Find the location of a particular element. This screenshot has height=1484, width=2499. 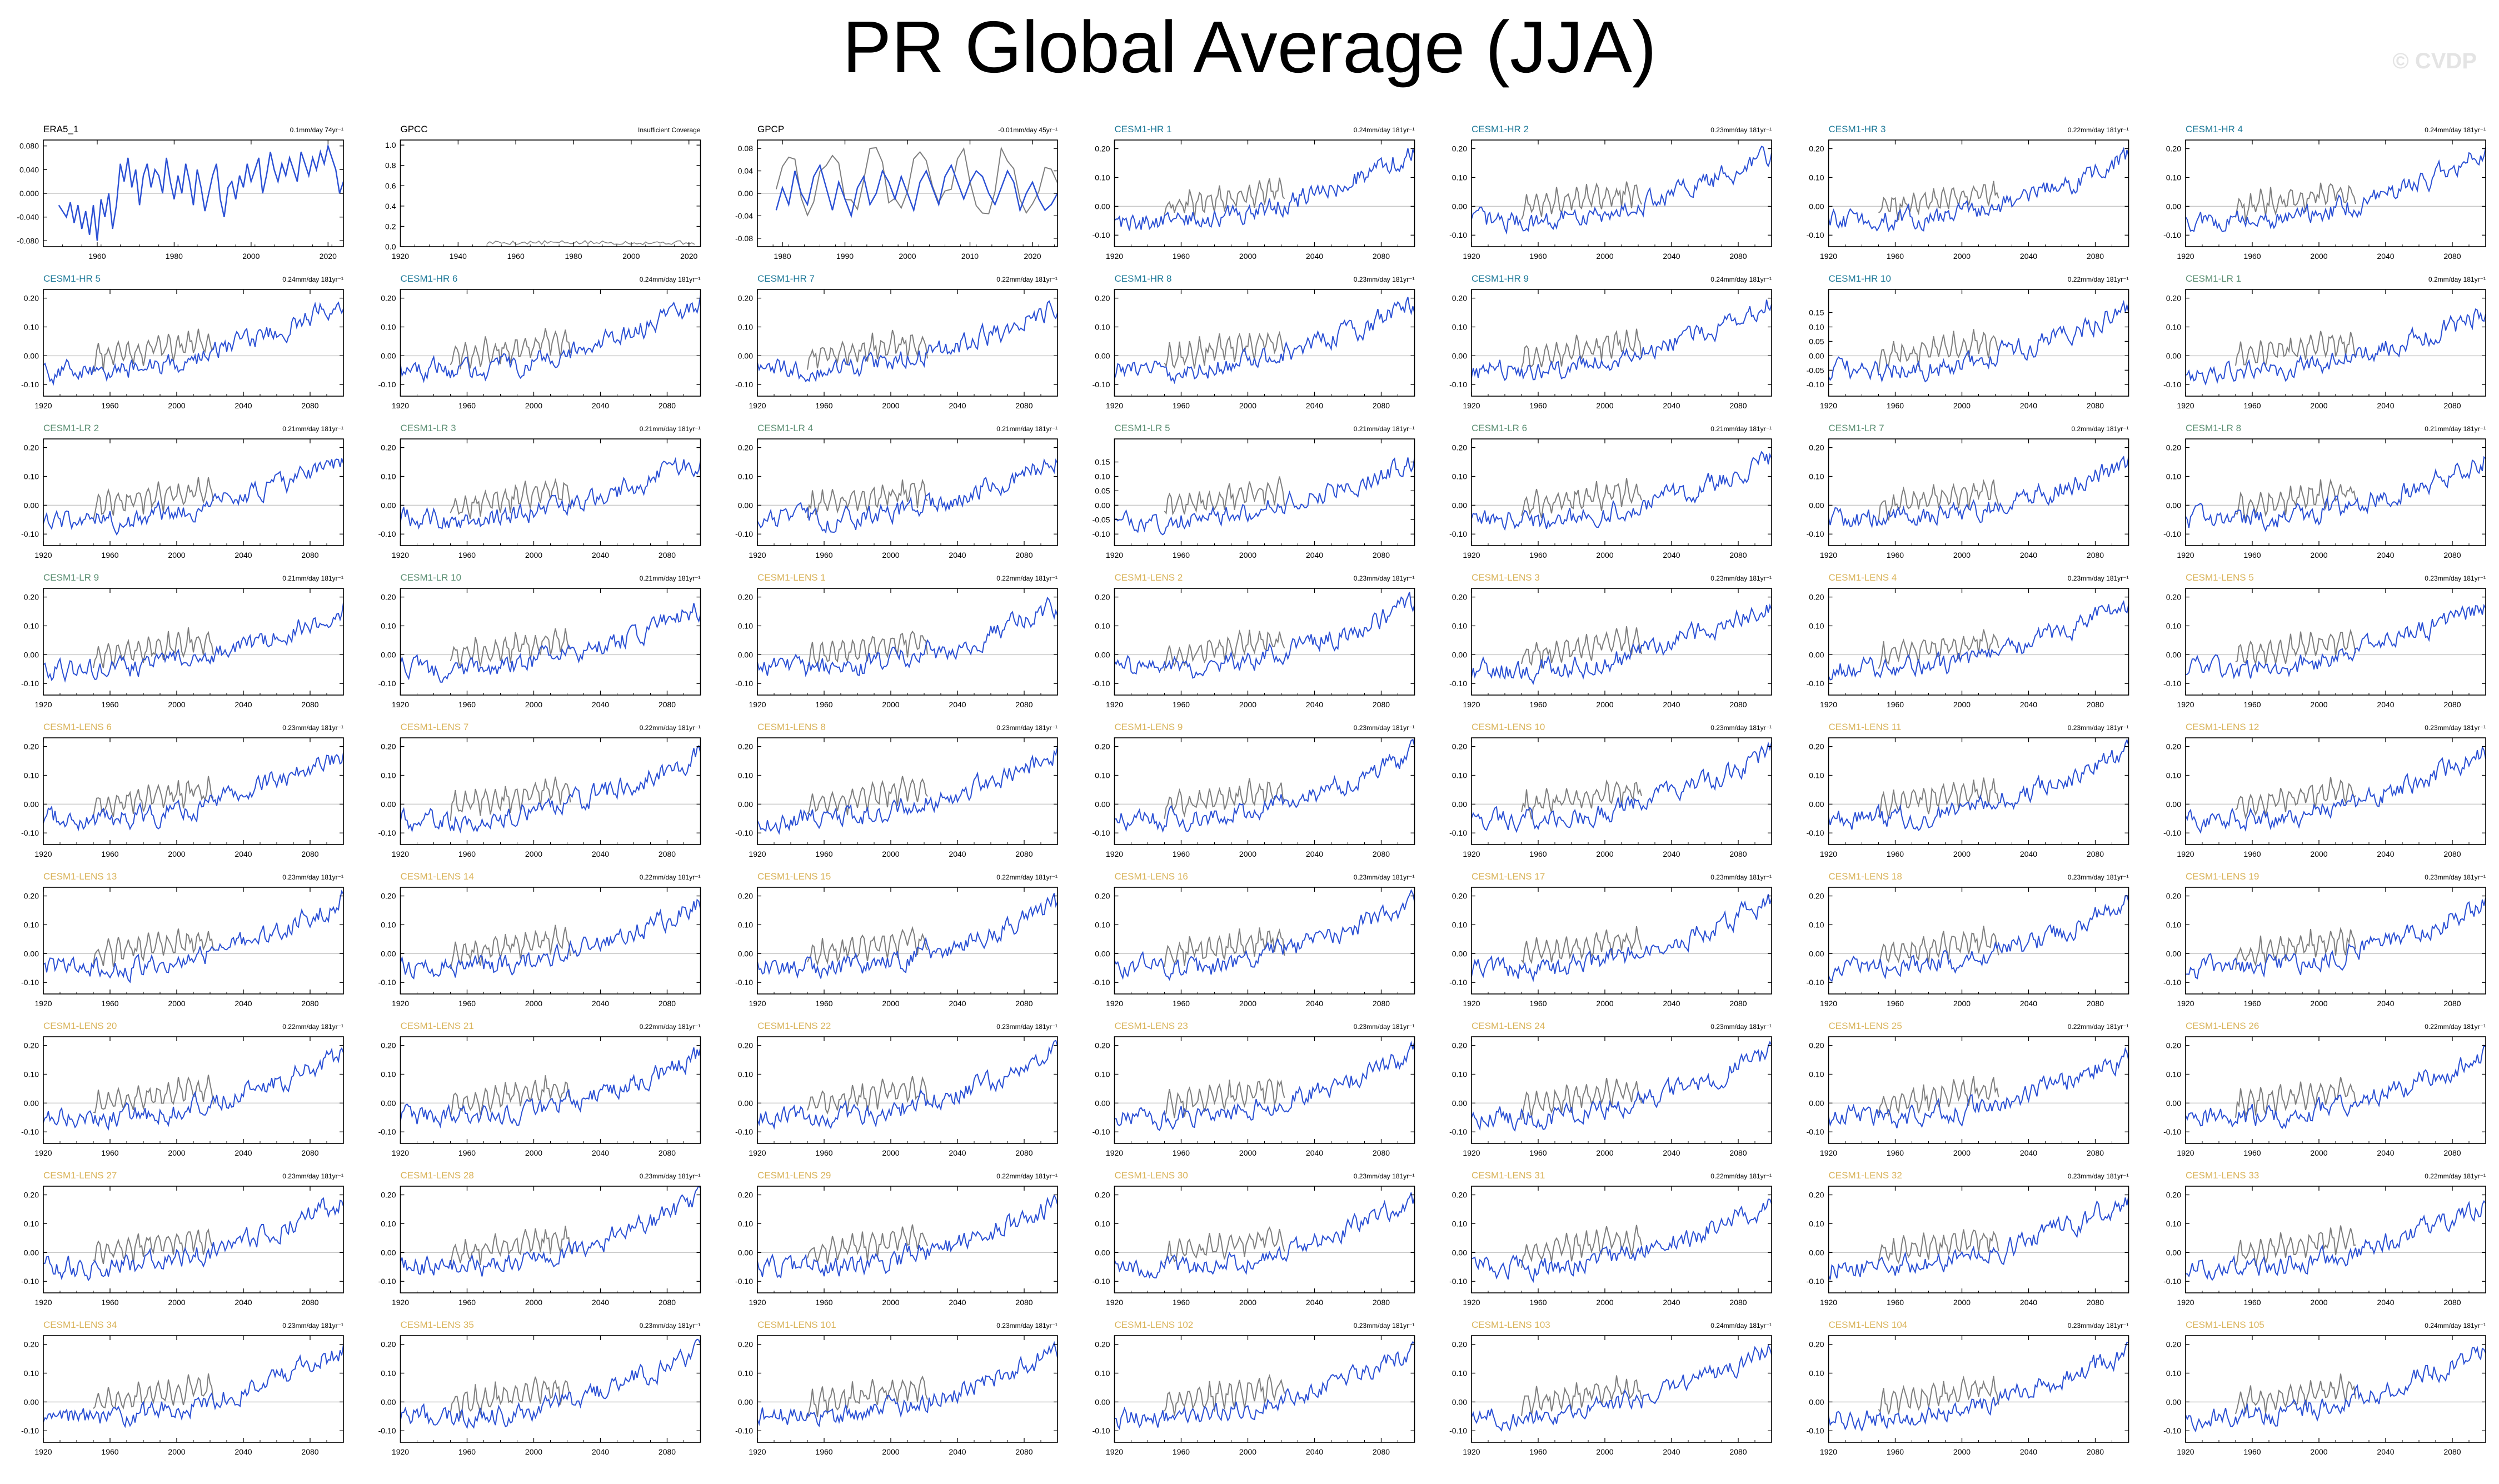

y-tick-label: 0.000 is located at coordinates (29, 193).